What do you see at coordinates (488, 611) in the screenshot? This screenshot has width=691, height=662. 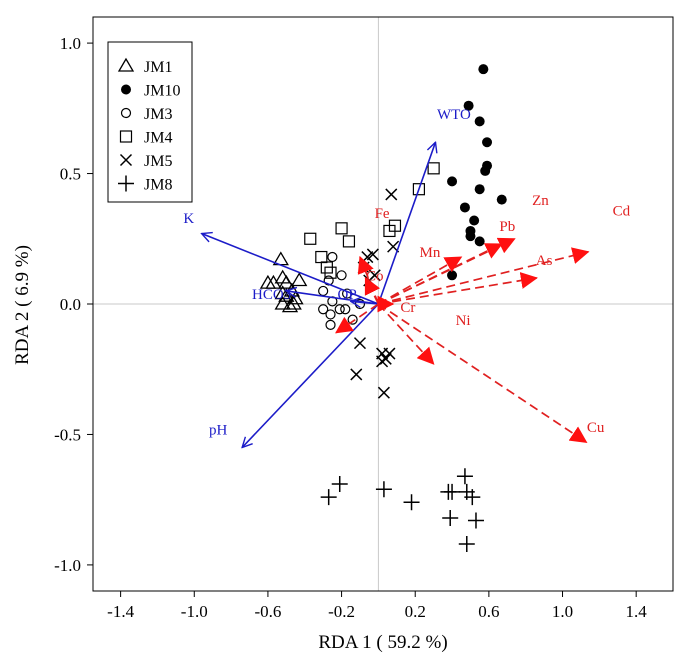 I see `x-tick-label: 0.6` at bounding box center [488, 611].